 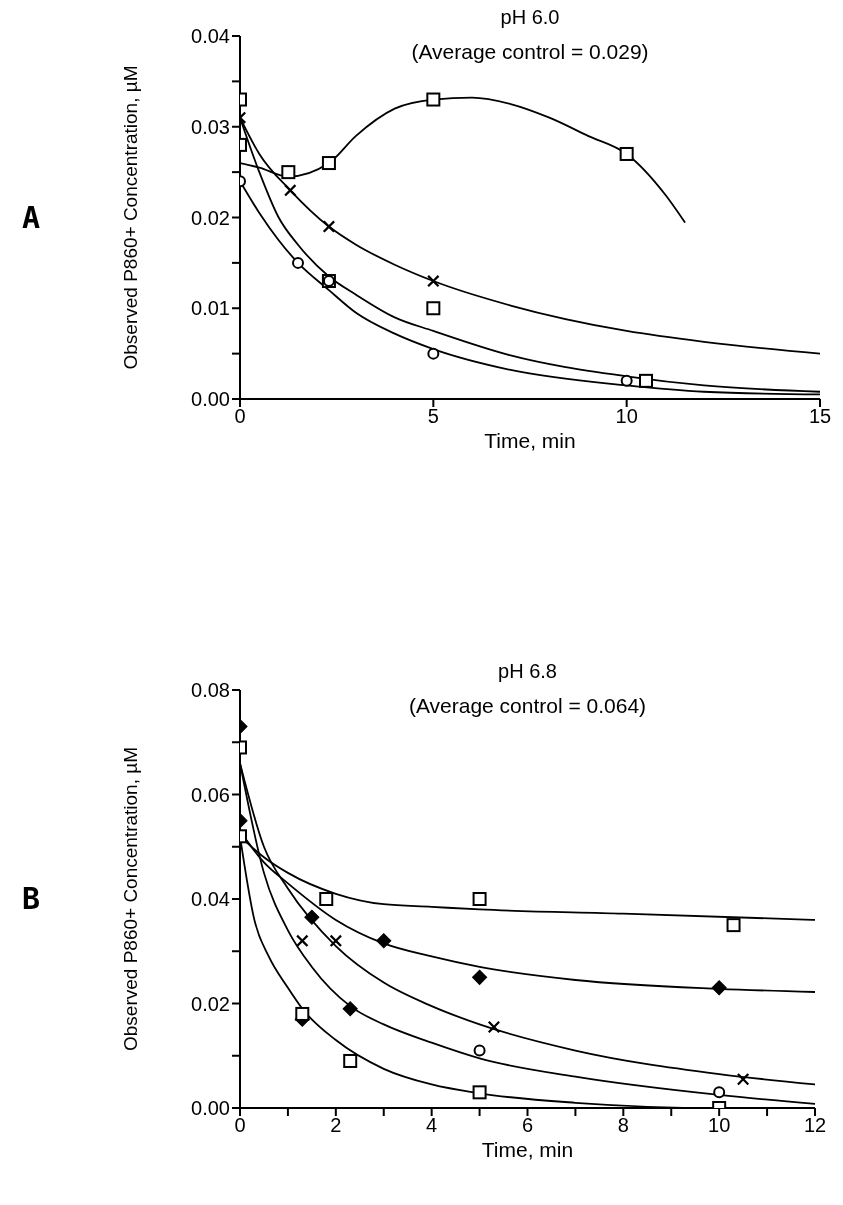 I want to click on y-tick-label: 0.06, so click(x=210, y=794).